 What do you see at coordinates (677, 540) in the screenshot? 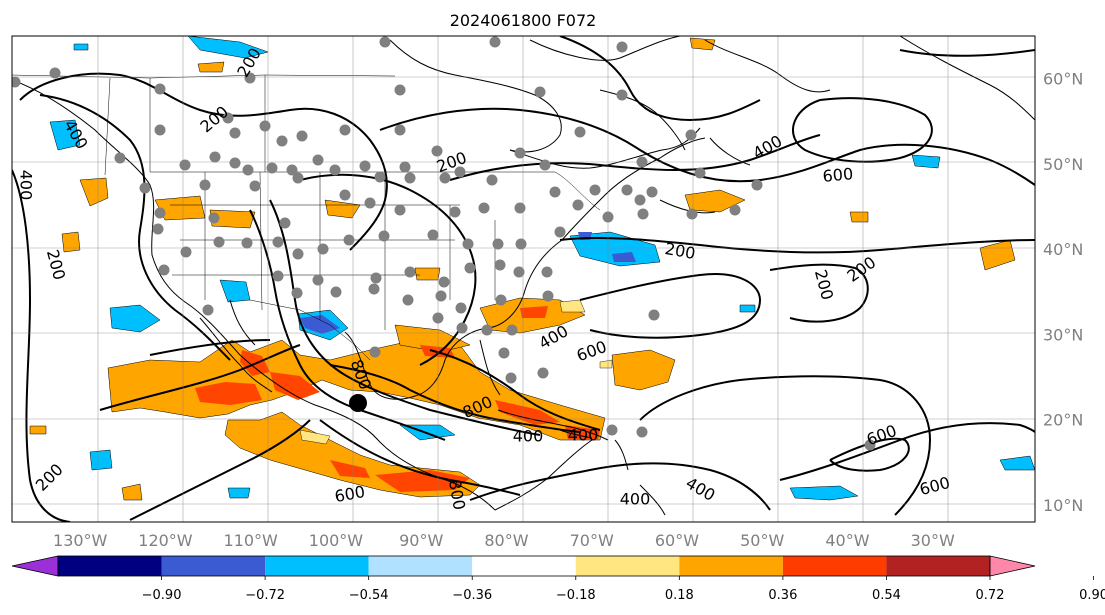
I see `lon-label: 60°W` at bounding box center [677, 540].